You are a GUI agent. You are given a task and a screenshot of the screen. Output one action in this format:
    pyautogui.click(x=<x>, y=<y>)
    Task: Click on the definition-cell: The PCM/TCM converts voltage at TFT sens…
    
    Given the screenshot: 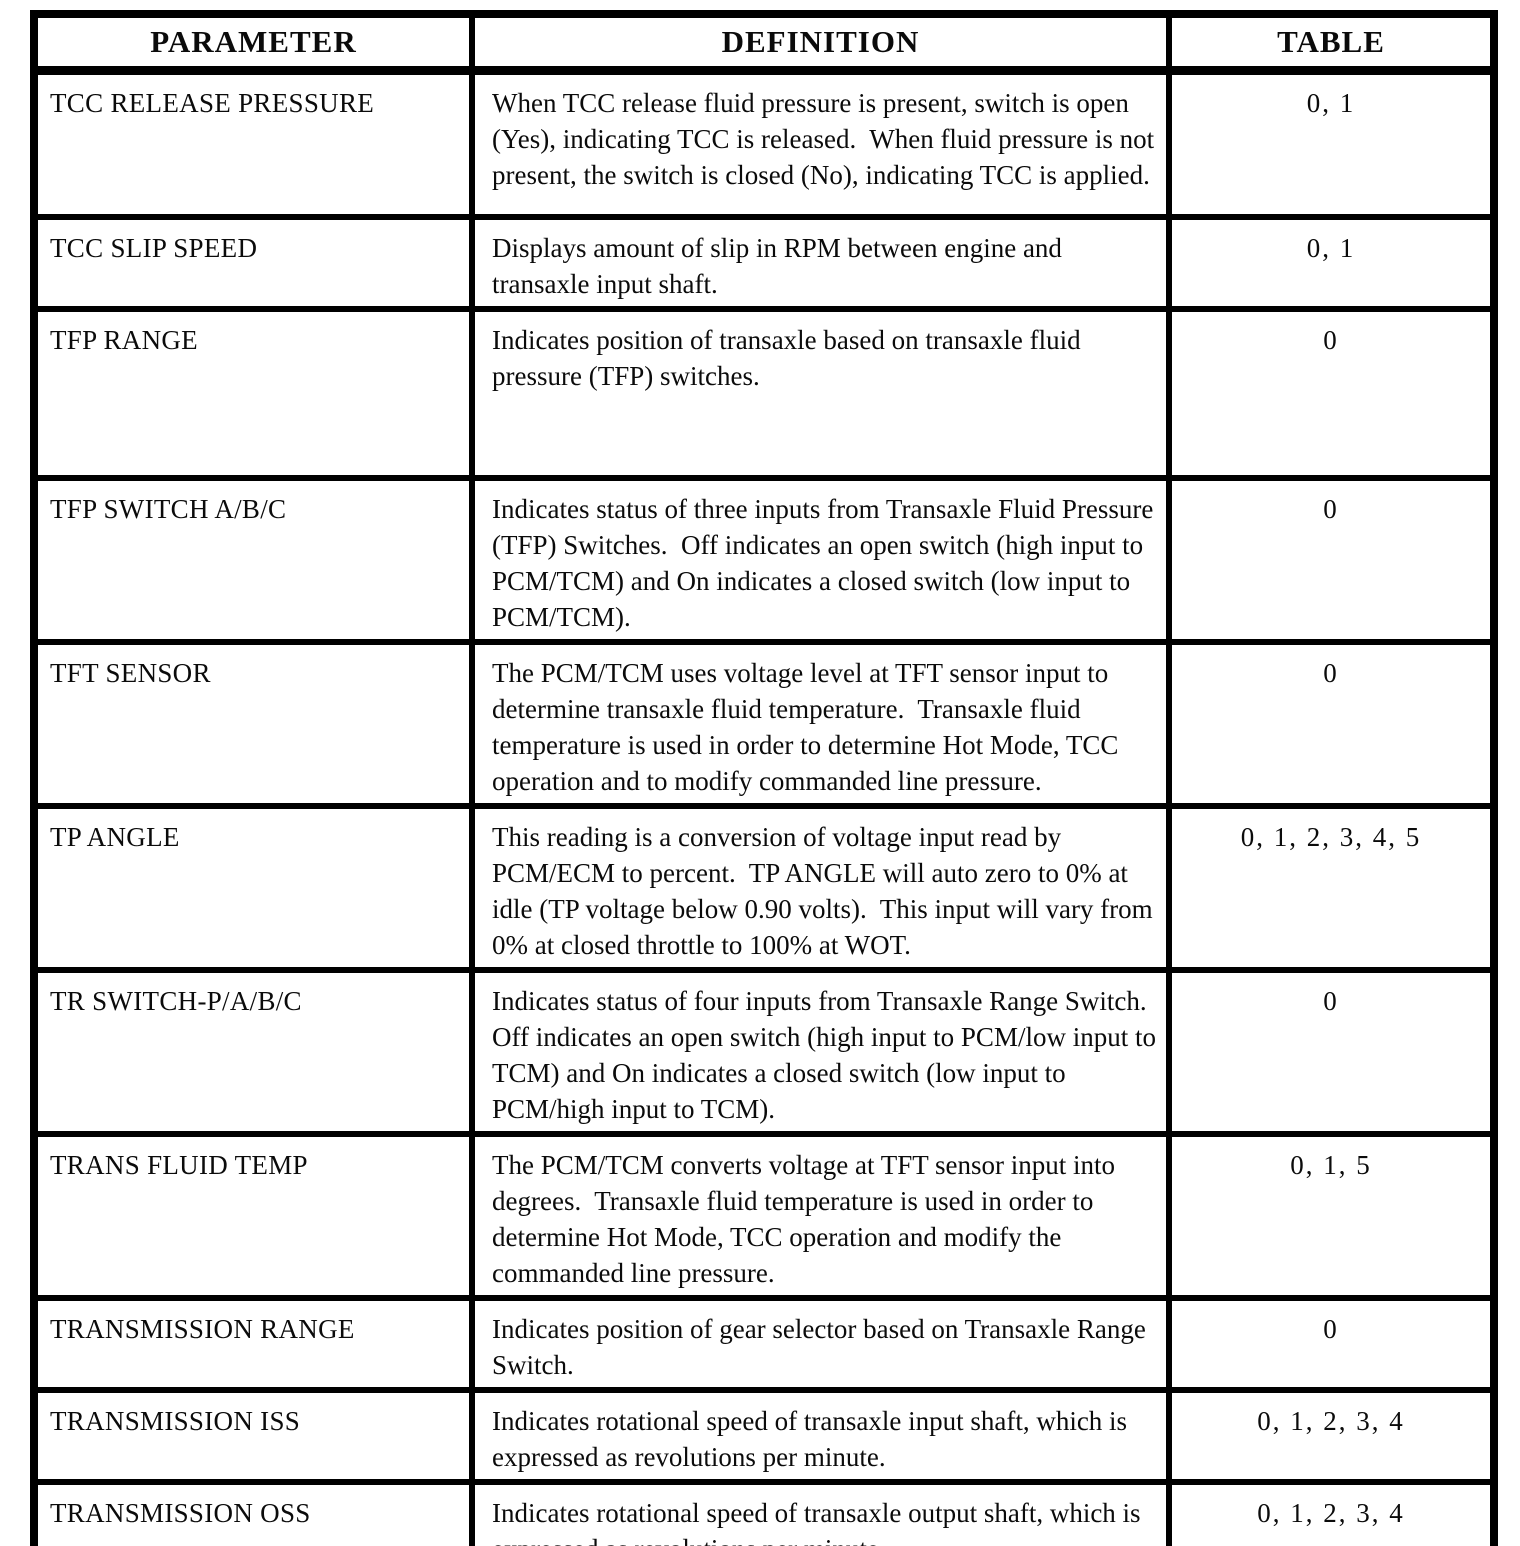 What is the action you would take?
    pyautogui.click(x=820, y=1215)
    